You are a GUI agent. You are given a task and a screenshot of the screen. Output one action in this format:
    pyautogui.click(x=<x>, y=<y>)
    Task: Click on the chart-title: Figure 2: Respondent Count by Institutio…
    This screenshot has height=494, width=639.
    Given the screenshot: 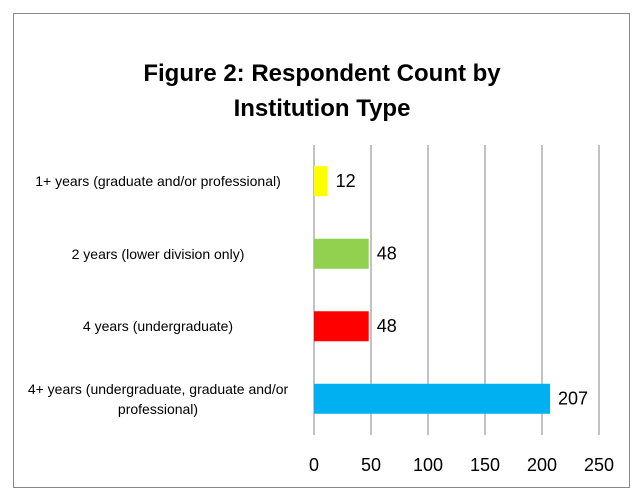 What is the action you would take?
    pyautogui.click(x=322, y=91)
    